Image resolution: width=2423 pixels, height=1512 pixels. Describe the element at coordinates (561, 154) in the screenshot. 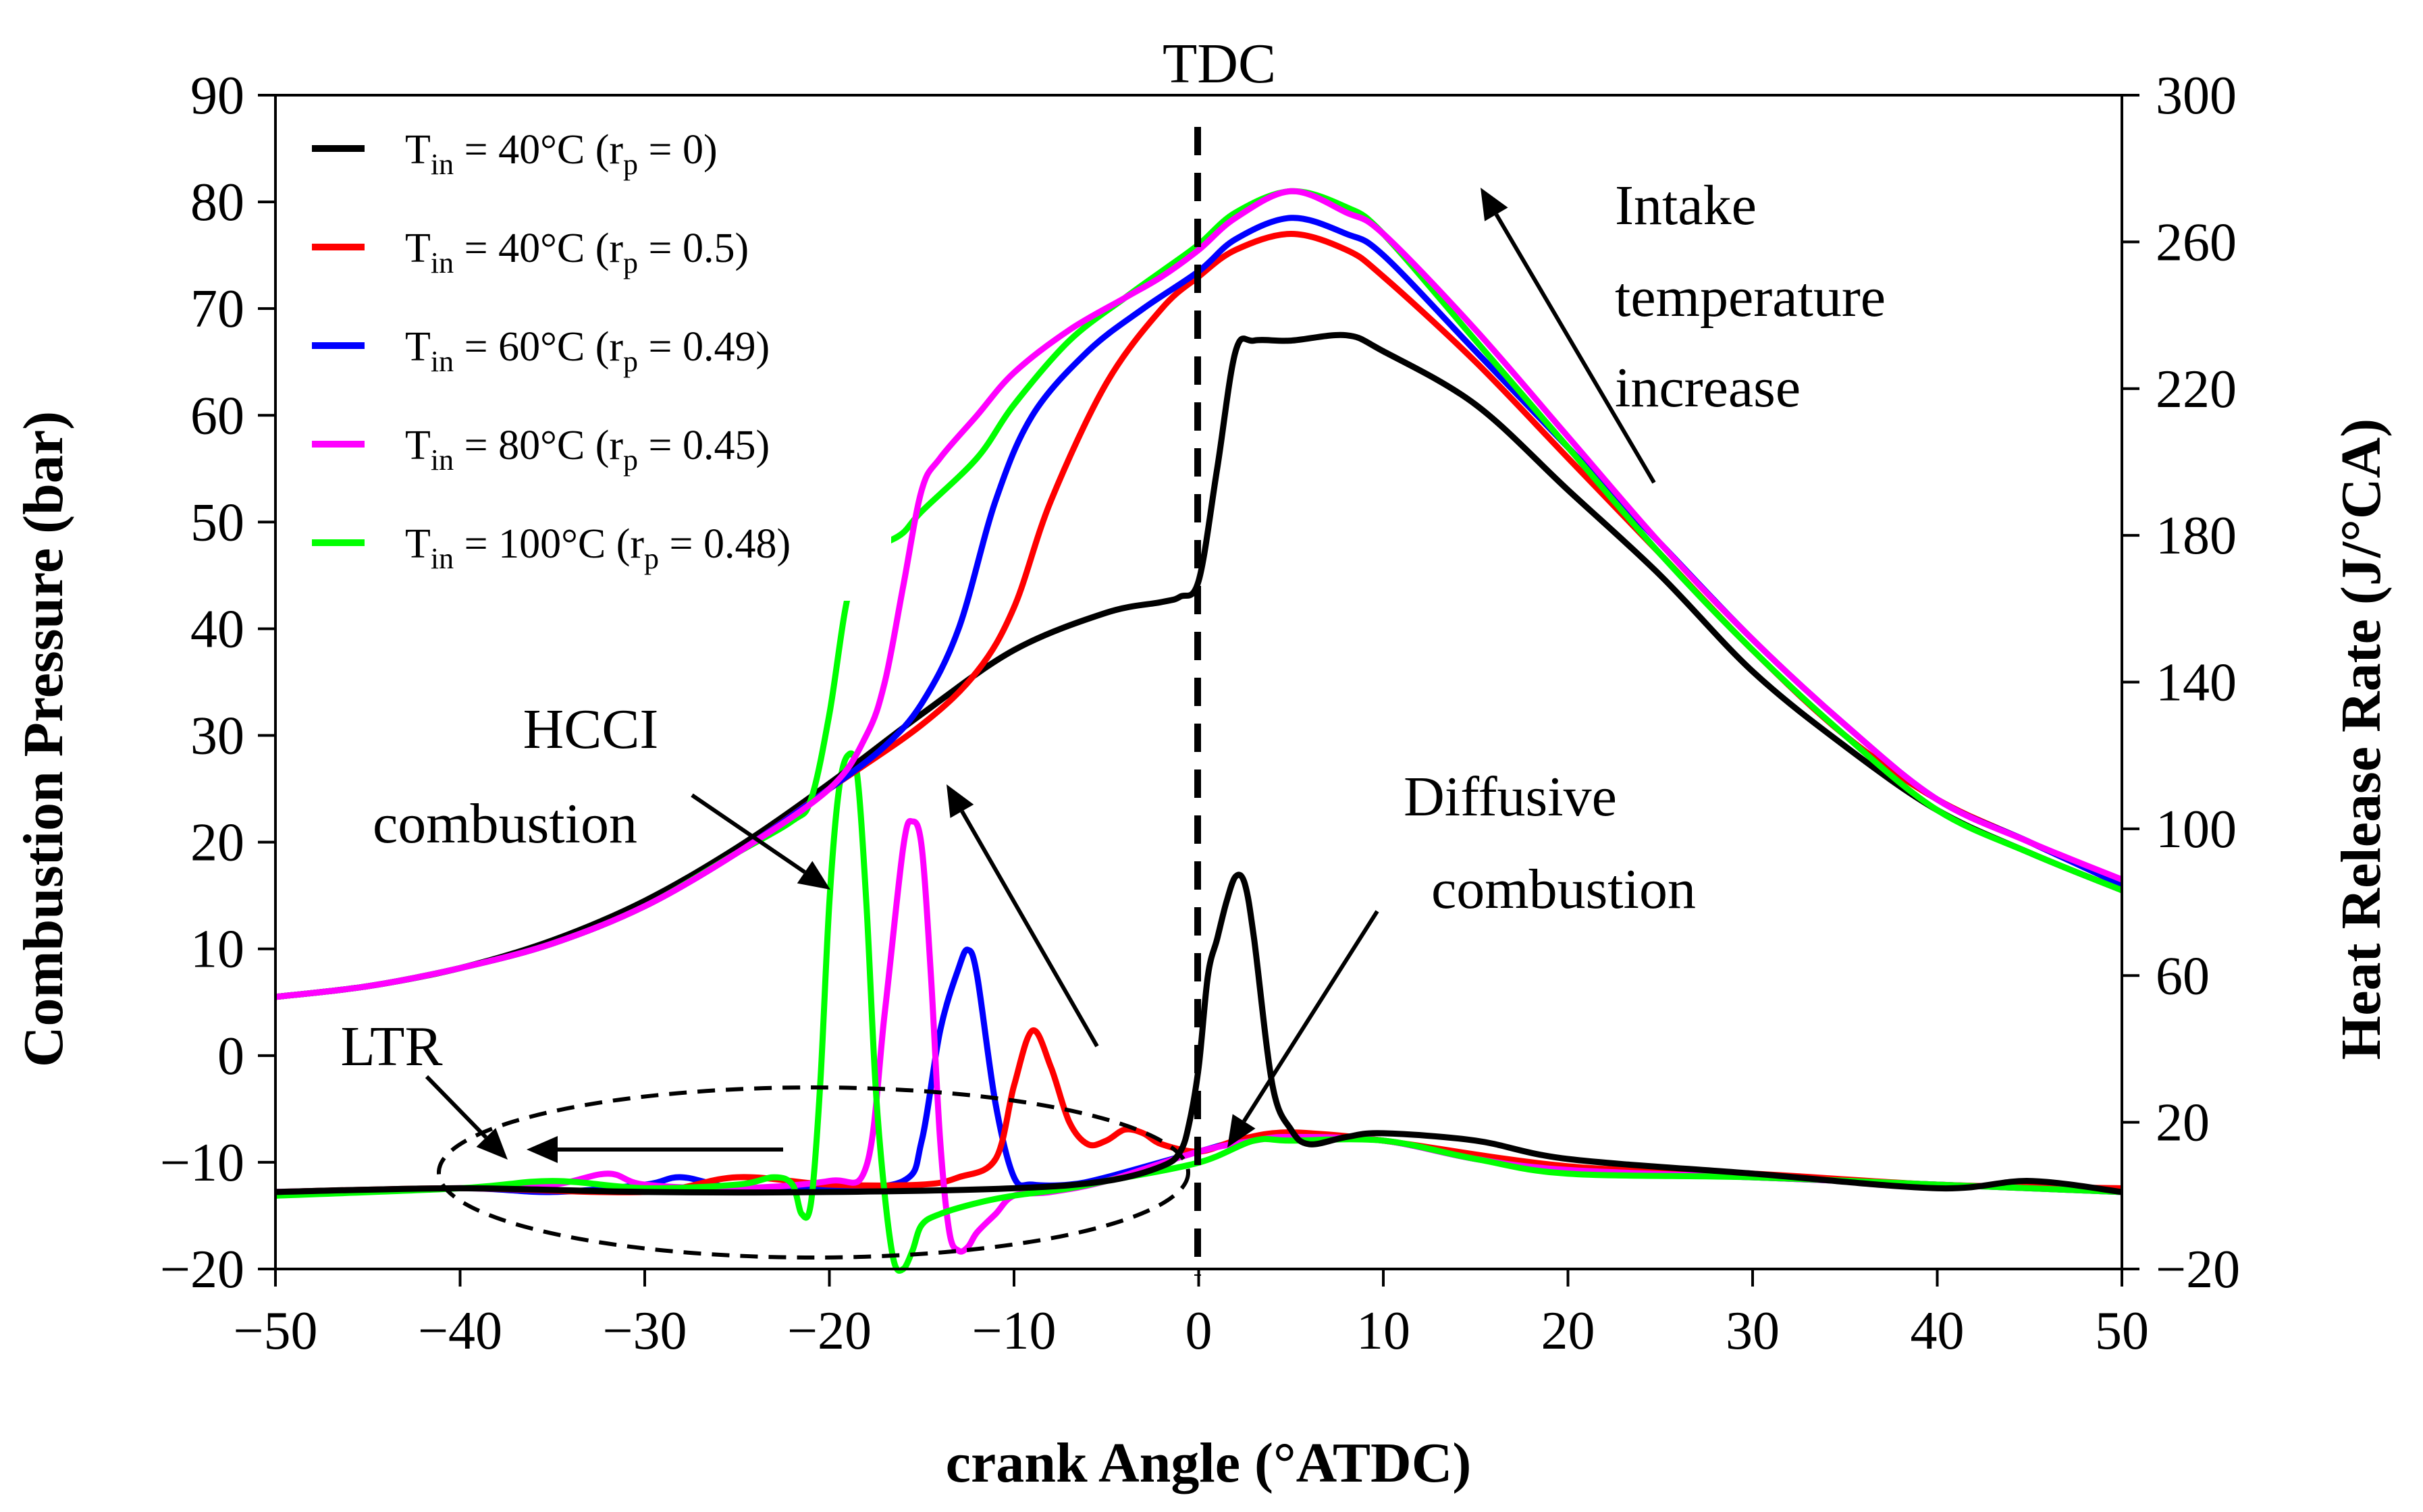

I see `legend-label-1: Tin = 40°C (rp = 0)` at that location.